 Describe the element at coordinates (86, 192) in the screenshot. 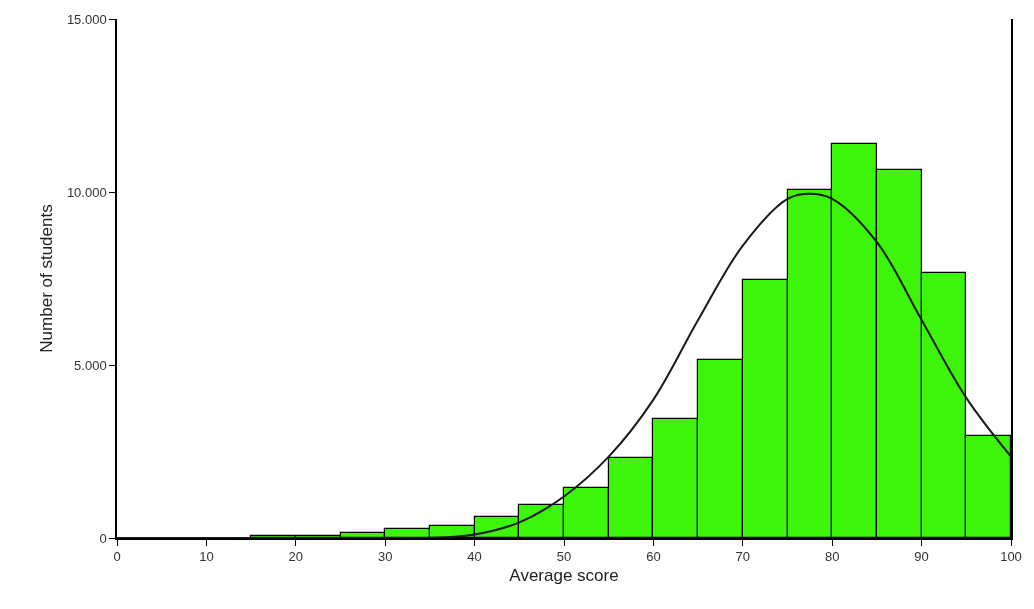

I see `y-tick-label: 10.000` at that location.